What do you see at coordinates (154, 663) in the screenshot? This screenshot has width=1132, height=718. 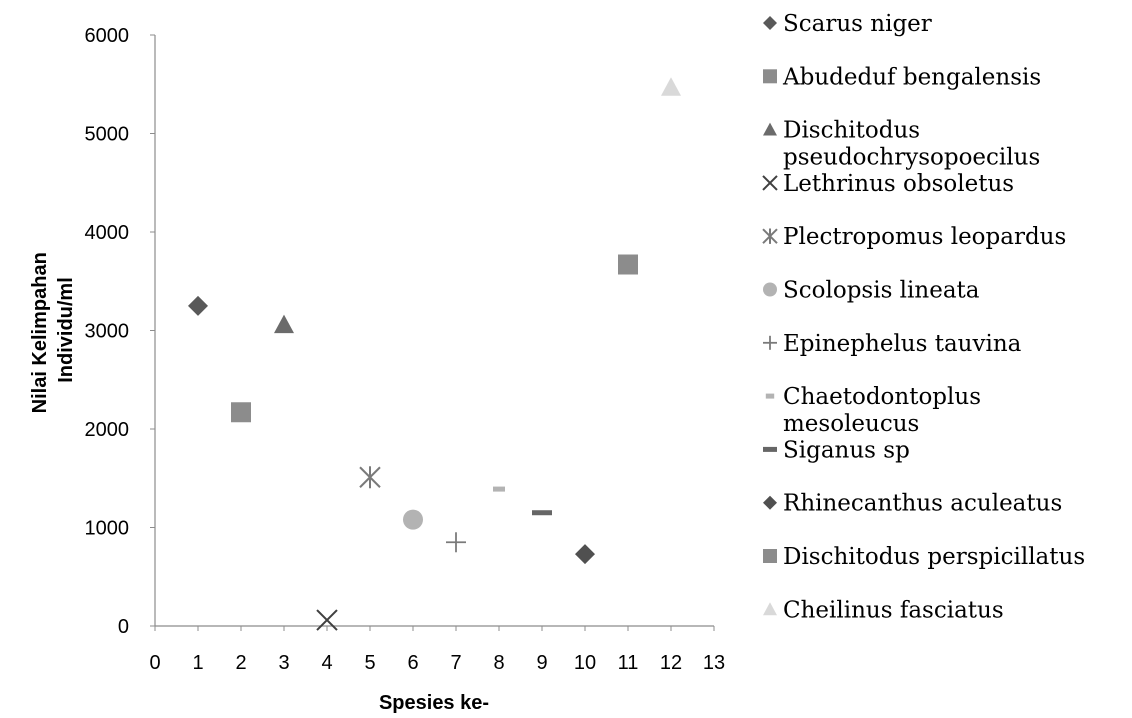 I see `x-tick-label: 0` at bounding box center [154, 663].